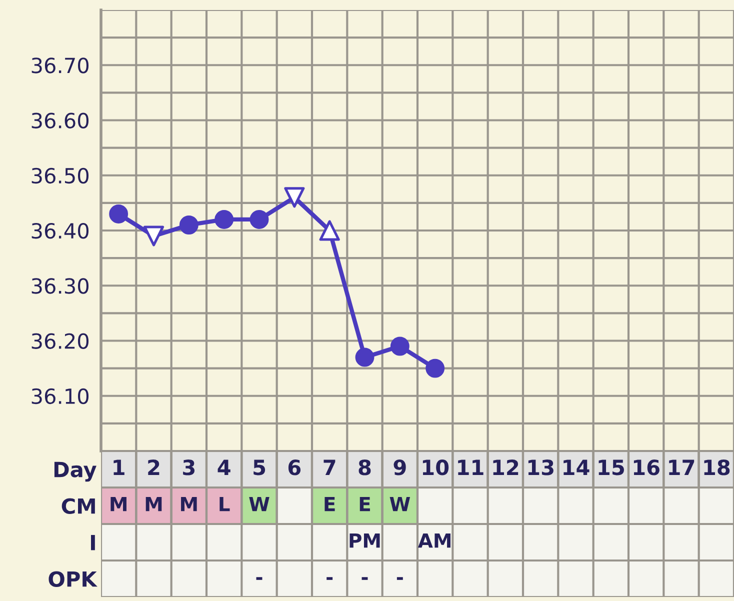  Describe the element at coordinates (577, 467) in the screenshot. I see `x-tick-label: 14` at that location.